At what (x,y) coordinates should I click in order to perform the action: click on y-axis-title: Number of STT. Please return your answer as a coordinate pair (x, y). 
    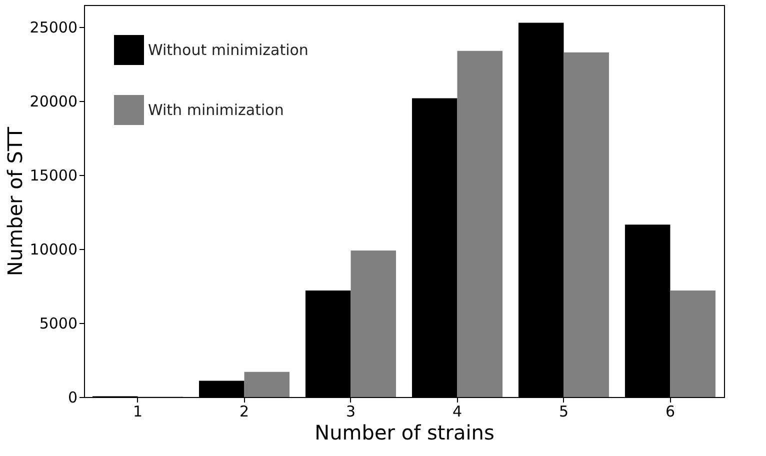
    Looking at the image, I should click on (14, 201).